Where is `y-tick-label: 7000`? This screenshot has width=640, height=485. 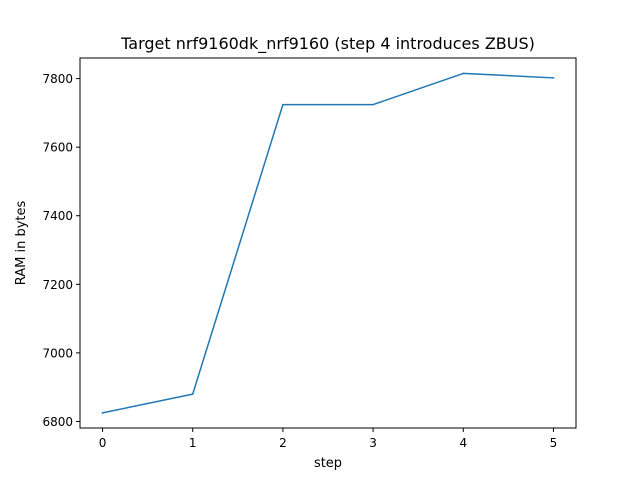 y-tick-label: 7000 is located at coordinates (57, 353).